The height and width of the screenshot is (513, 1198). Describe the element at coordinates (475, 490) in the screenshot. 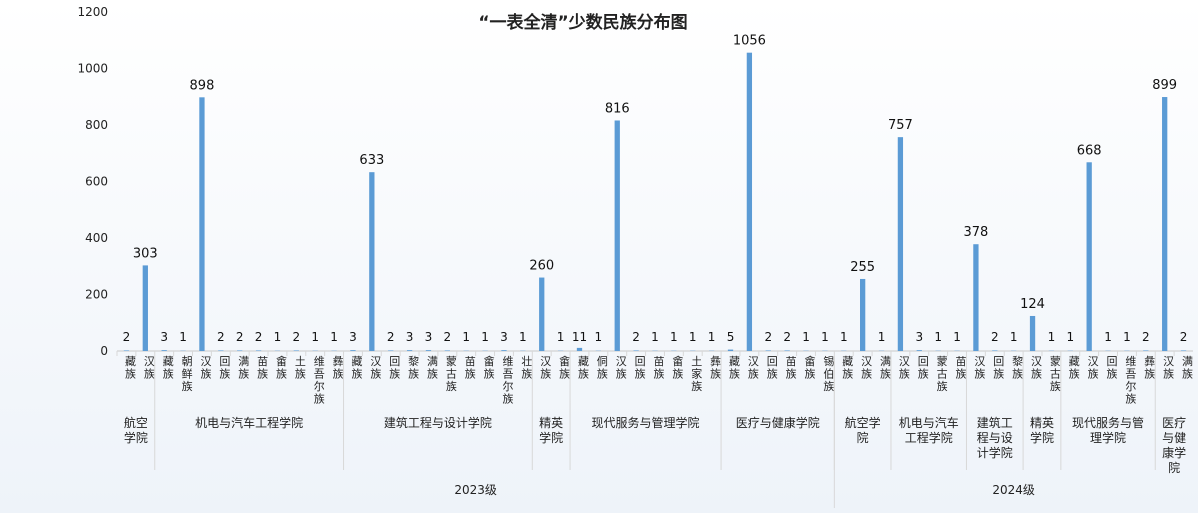

I see `year-label: 2023级` at that location.